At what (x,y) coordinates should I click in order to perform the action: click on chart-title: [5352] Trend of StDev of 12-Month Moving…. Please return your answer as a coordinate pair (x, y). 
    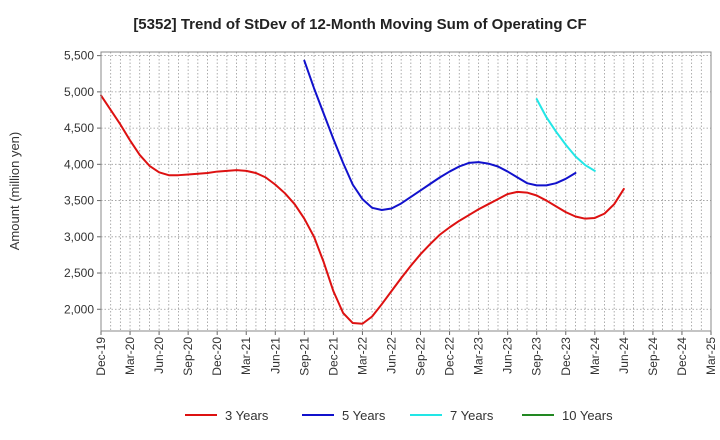
    Looking at the image, I should click on (359, 24).